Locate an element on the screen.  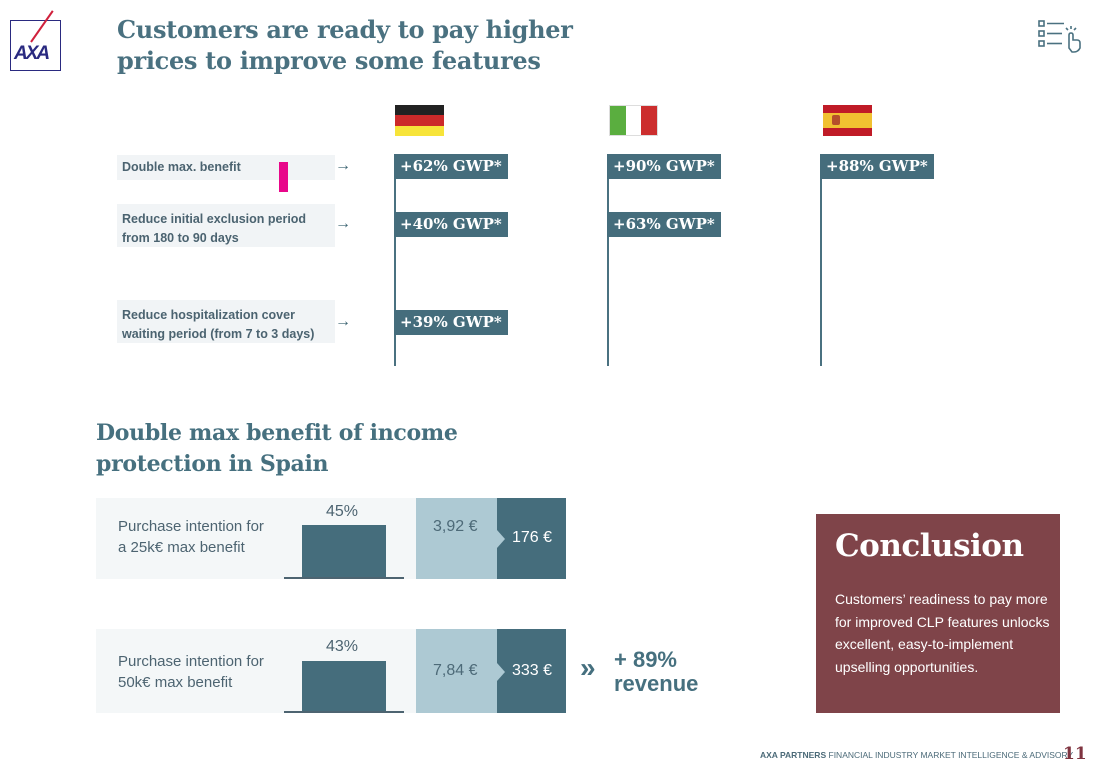
axa-logo: AXA is located at coordinates (35, 40).